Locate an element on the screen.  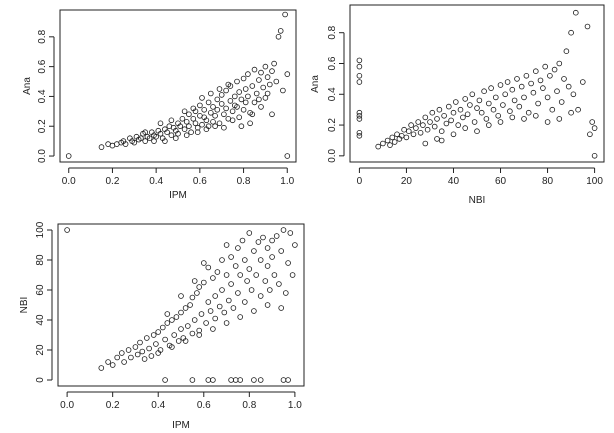
x-axis-label: IPM is located at coordinates (181, 425).